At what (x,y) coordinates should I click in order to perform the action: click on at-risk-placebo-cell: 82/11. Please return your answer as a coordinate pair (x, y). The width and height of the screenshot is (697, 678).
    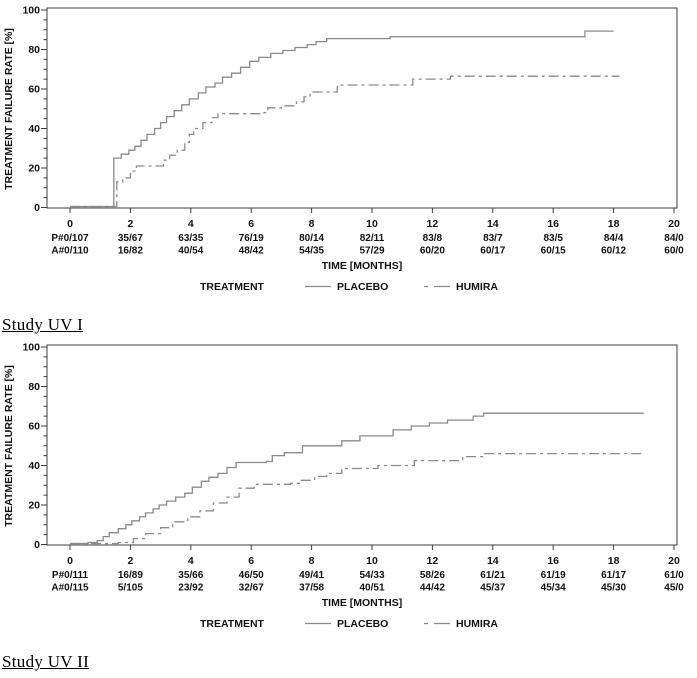
    Looking at the image, I should click on (372, 238).